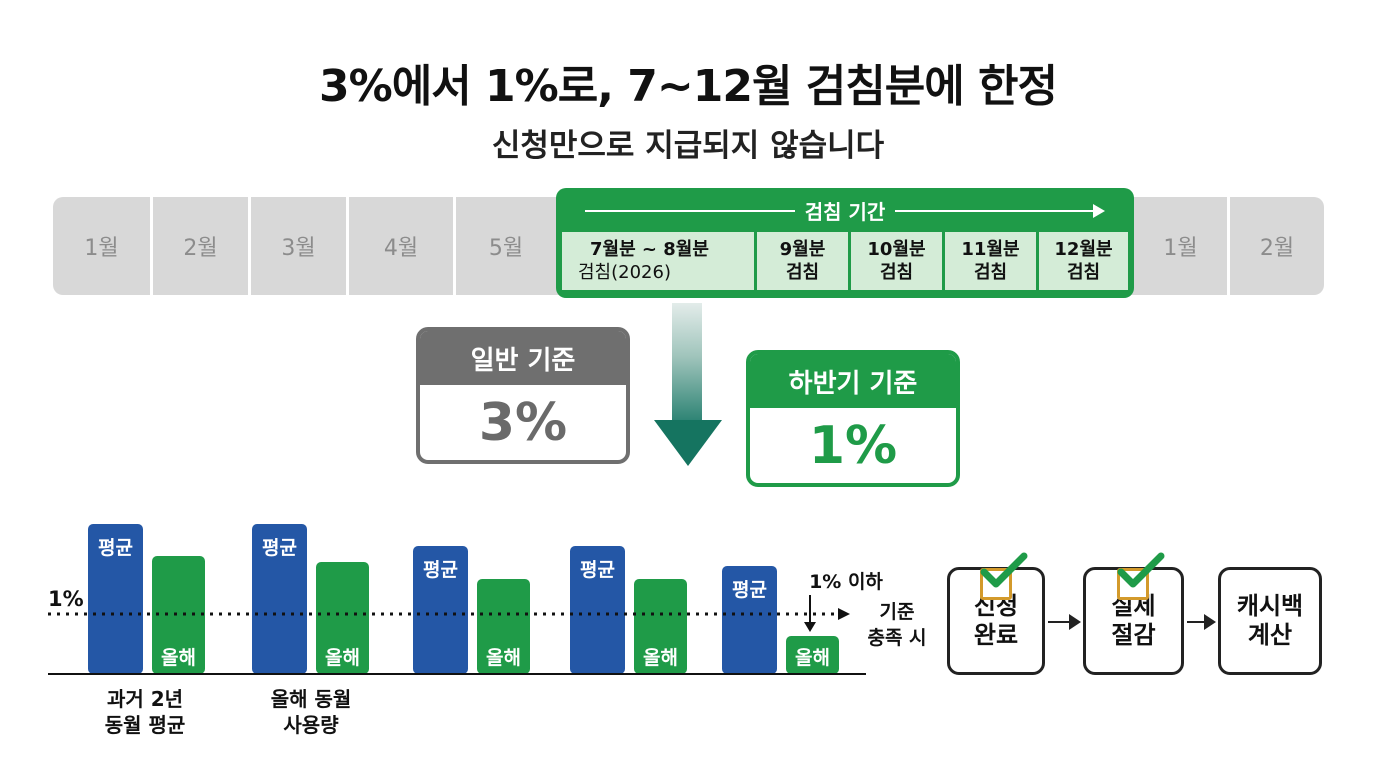 The height and width of the screenshot is (768, 1376). Describe the element at coordinates (853, 381) in the screenshot. I see `half-year-rate-header: 하반기 기준` at that location.